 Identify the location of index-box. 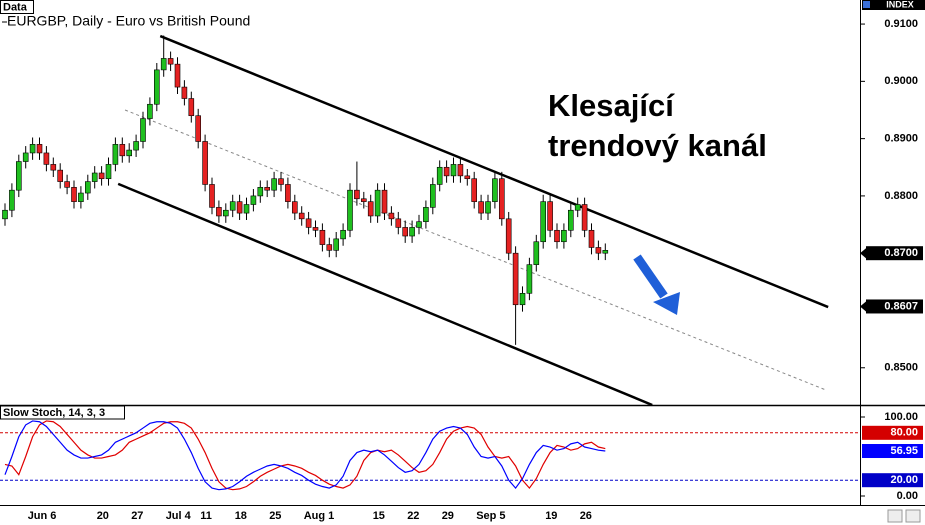
(893, 5).